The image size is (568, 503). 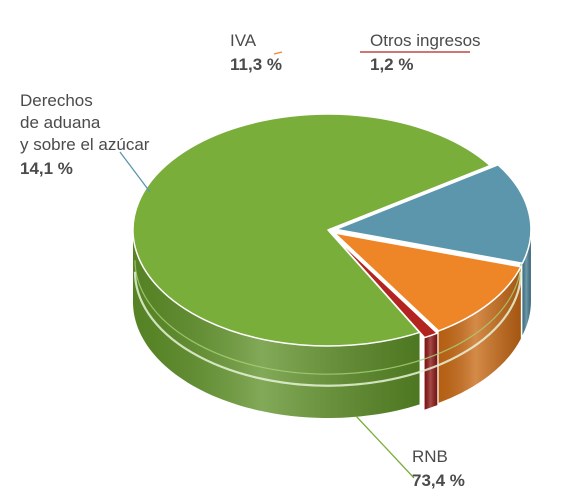 What do you see at coordinates (256, 64) in the screenshot?
I see `slice-label-value: 11,3 %` at bounding box center [256, 64].